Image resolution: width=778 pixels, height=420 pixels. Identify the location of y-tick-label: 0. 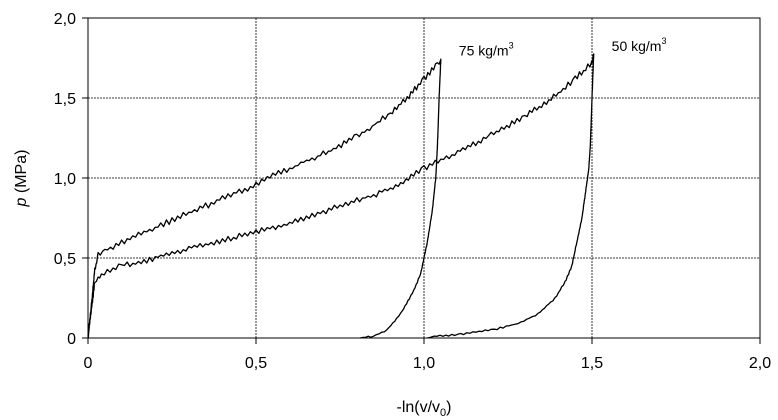
(71, 339).